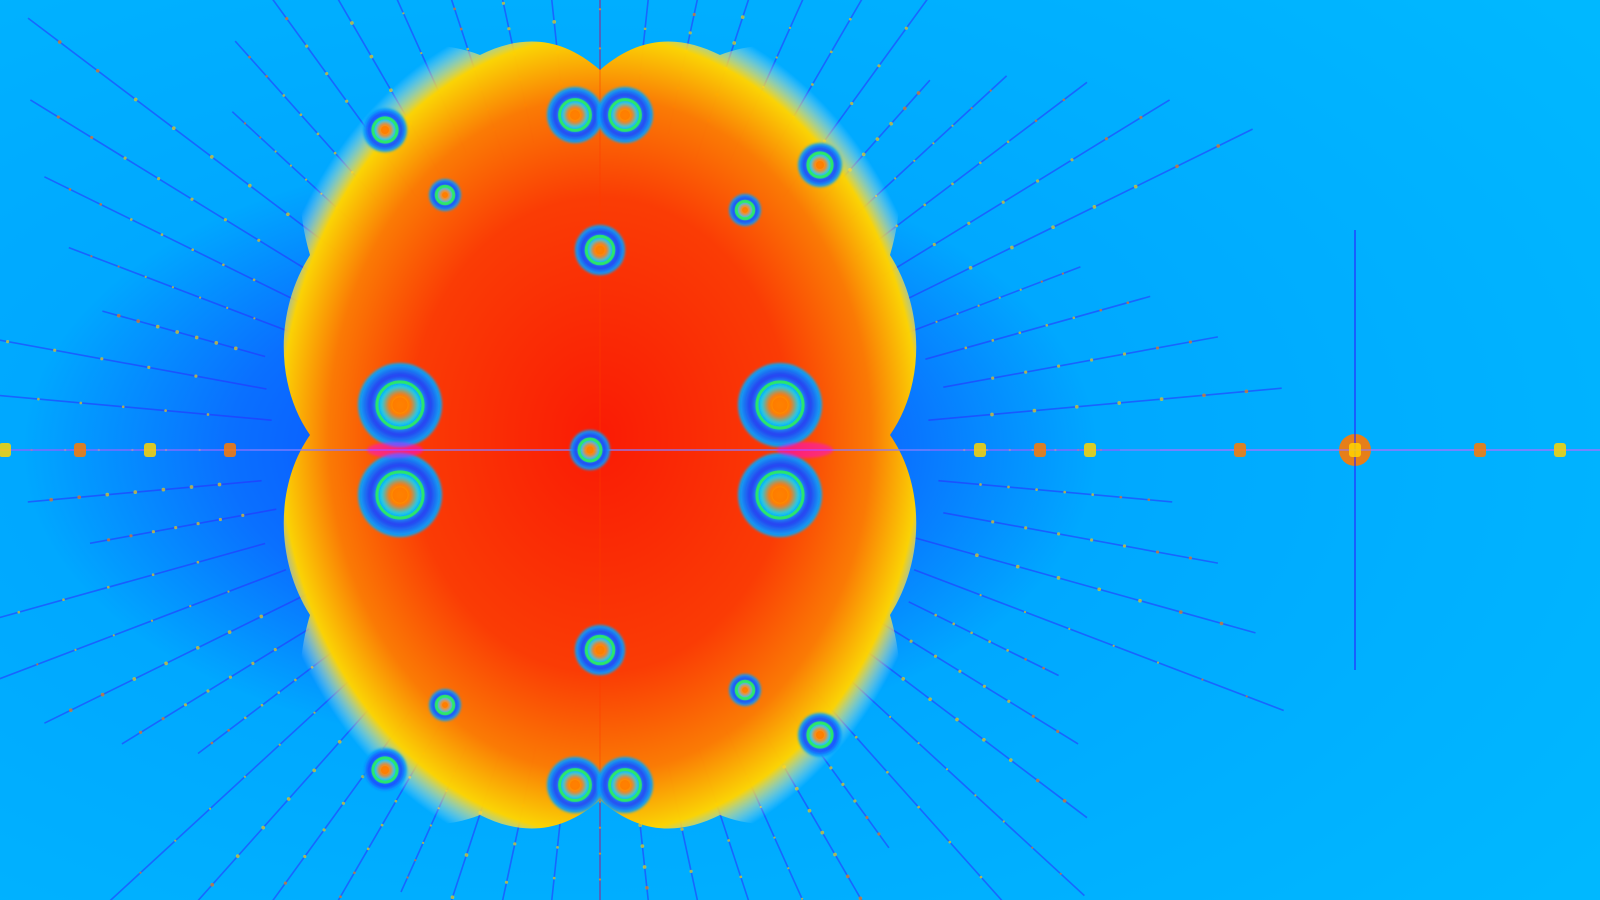 The image size is (1600, 900). I want to click on neck-glow-right, so click(805, 450).